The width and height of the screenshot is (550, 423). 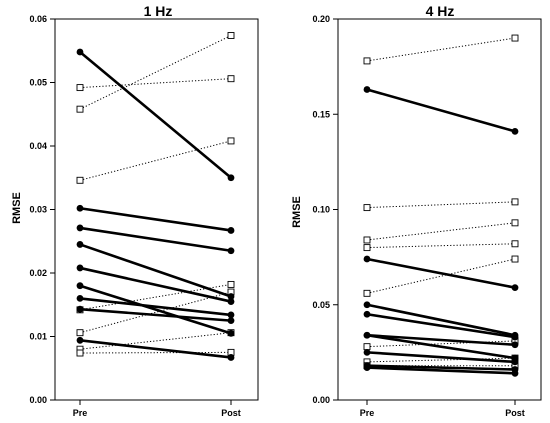 I want to click on y-axis: 0.00 0.05 0.10 0.15 0.20, so click(x=325, y=209).